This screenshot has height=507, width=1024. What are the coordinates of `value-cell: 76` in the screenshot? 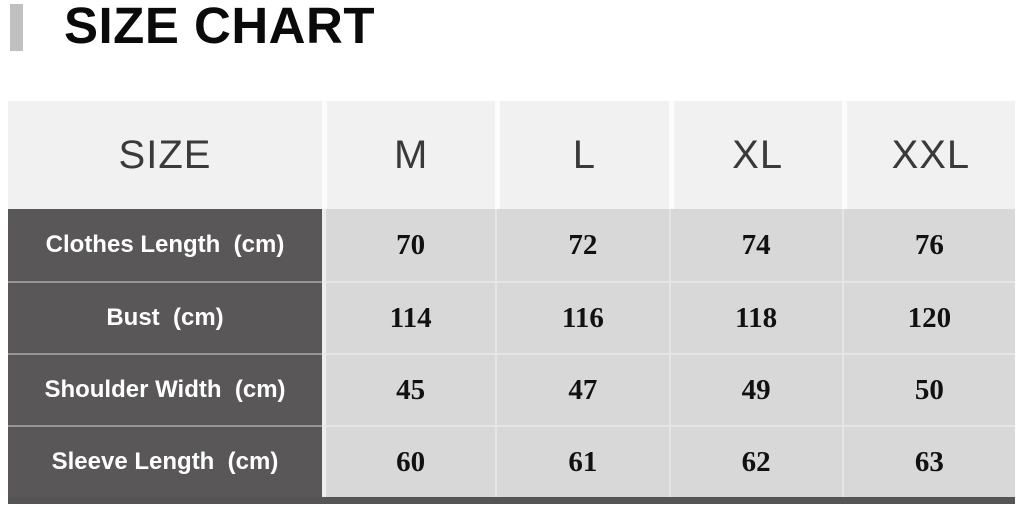 It's located at (928, 245).